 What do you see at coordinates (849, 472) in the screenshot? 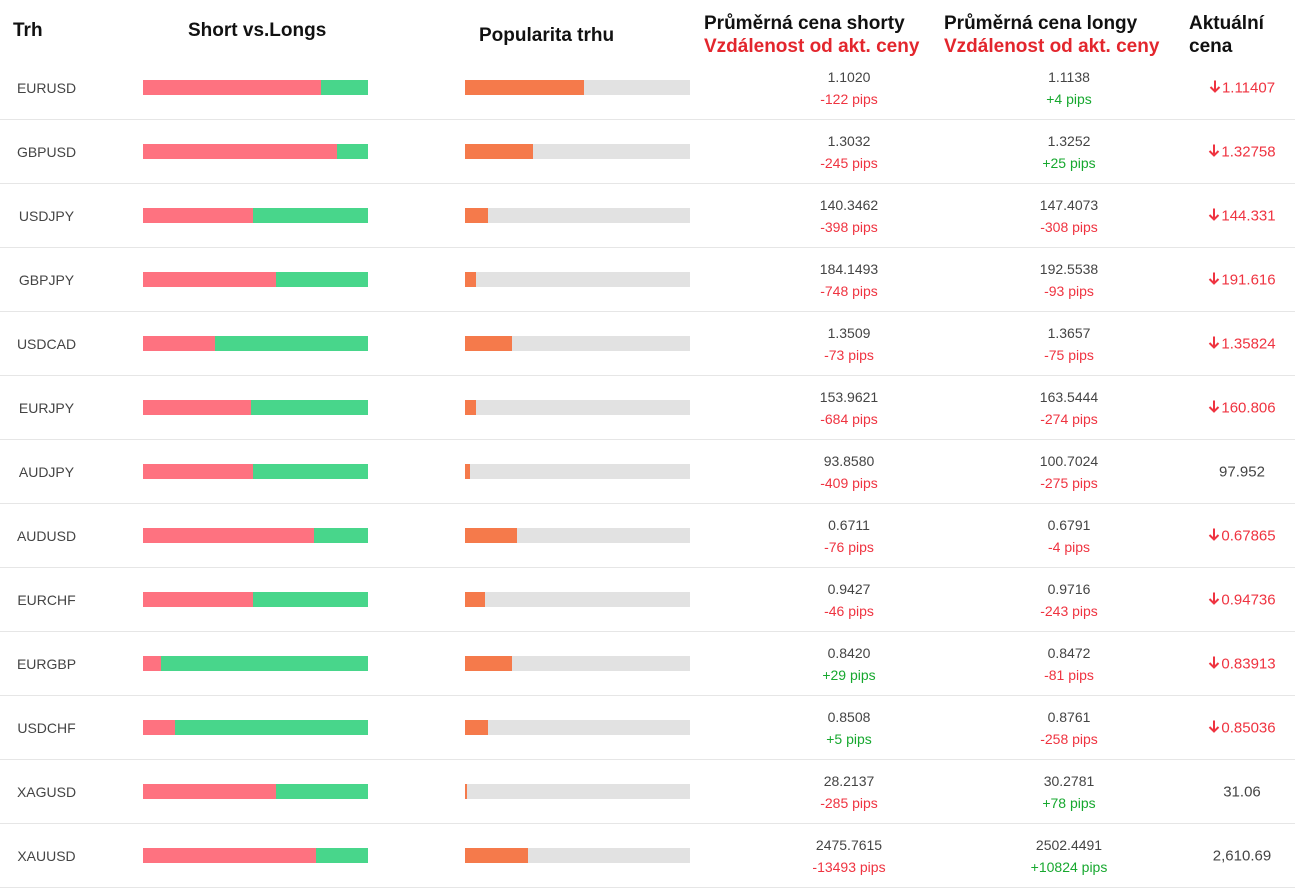
I see `avg-short-cell: 93.8580 -409 pips` at bounding box center [849, 472].